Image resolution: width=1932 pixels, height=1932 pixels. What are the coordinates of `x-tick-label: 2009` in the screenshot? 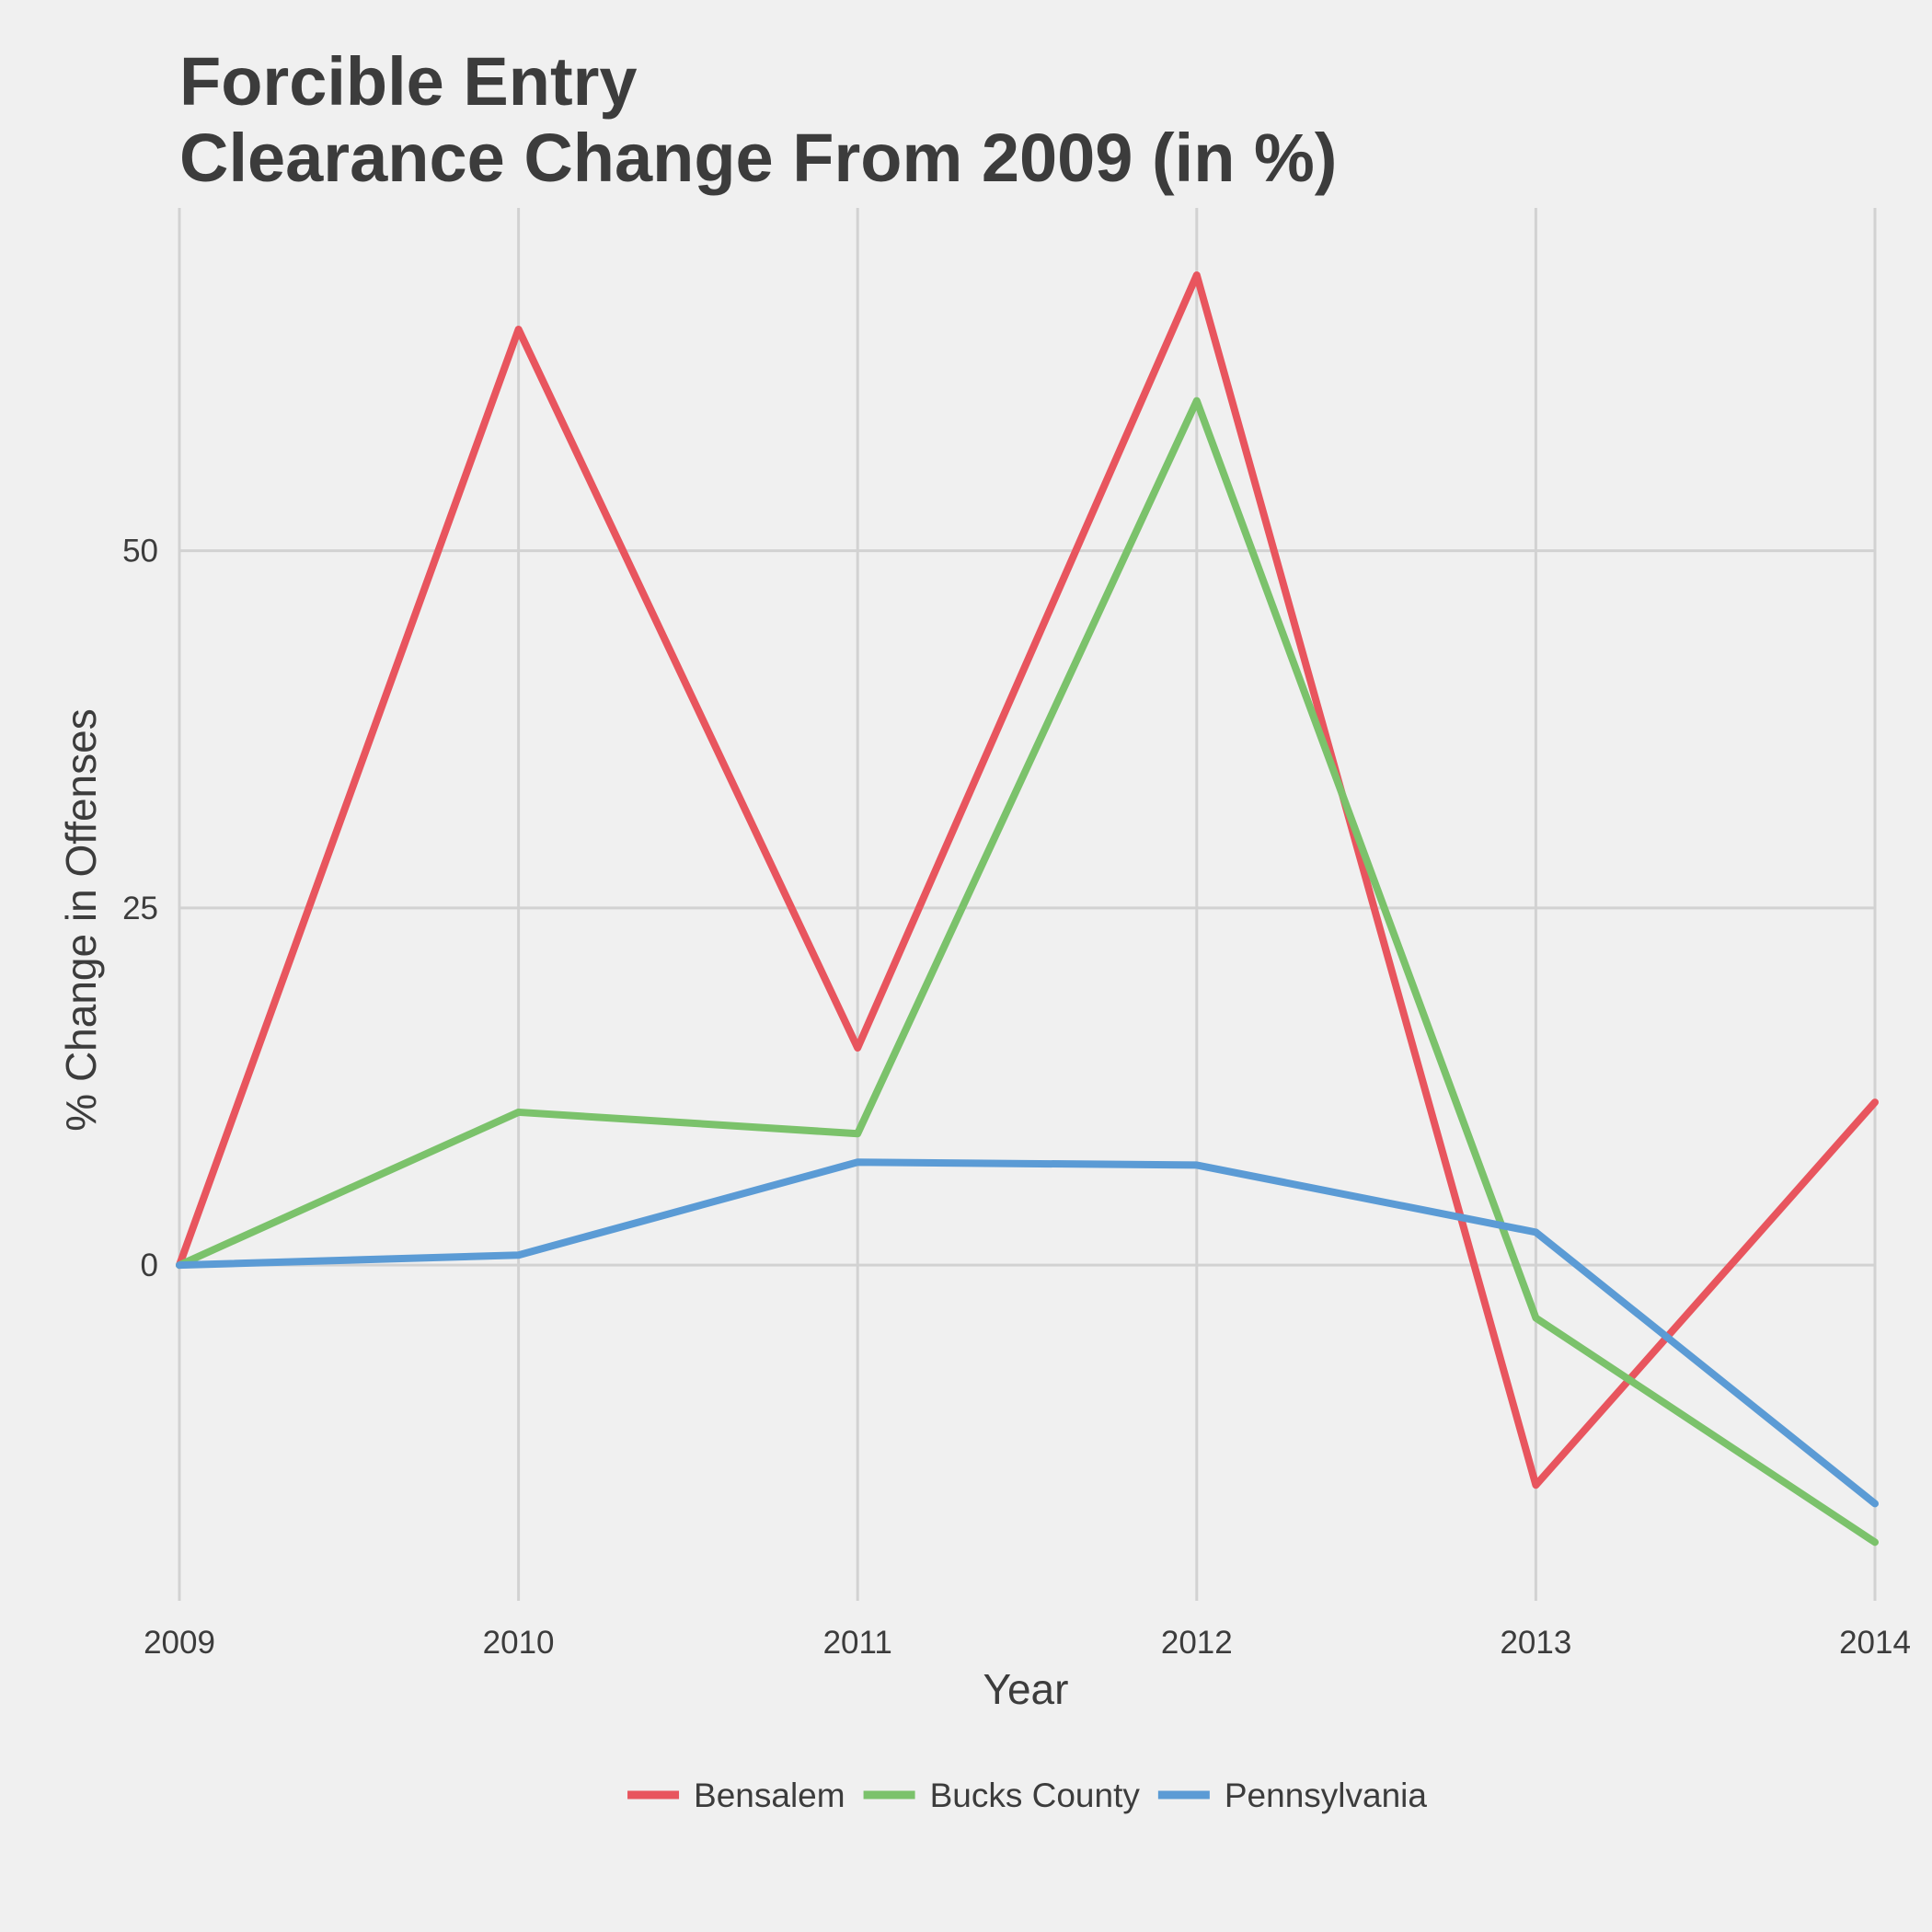 It's located at (179, 1643).